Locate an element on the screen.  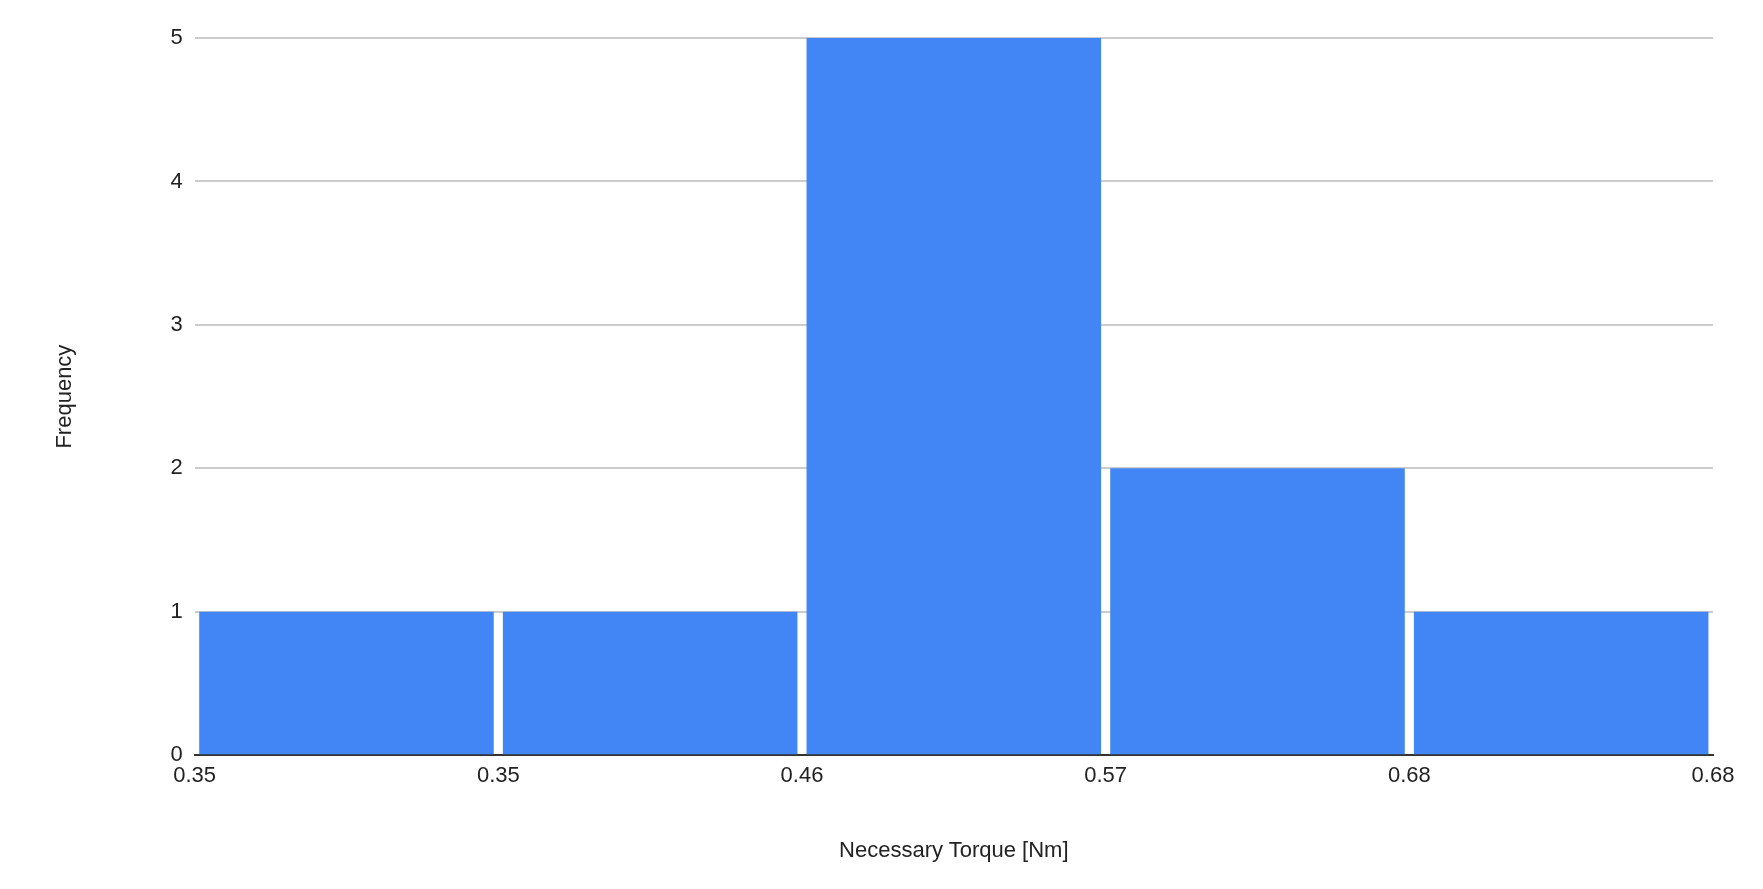
text: 0.35 is located at coordinates (498, 775).